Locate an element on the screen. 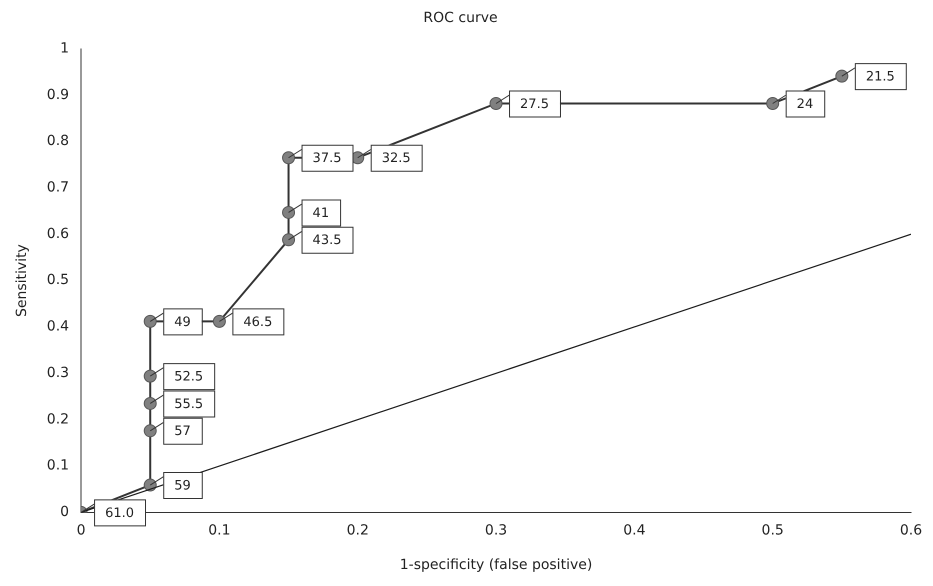  annotation: 41 is located at coordinates (321, 213).